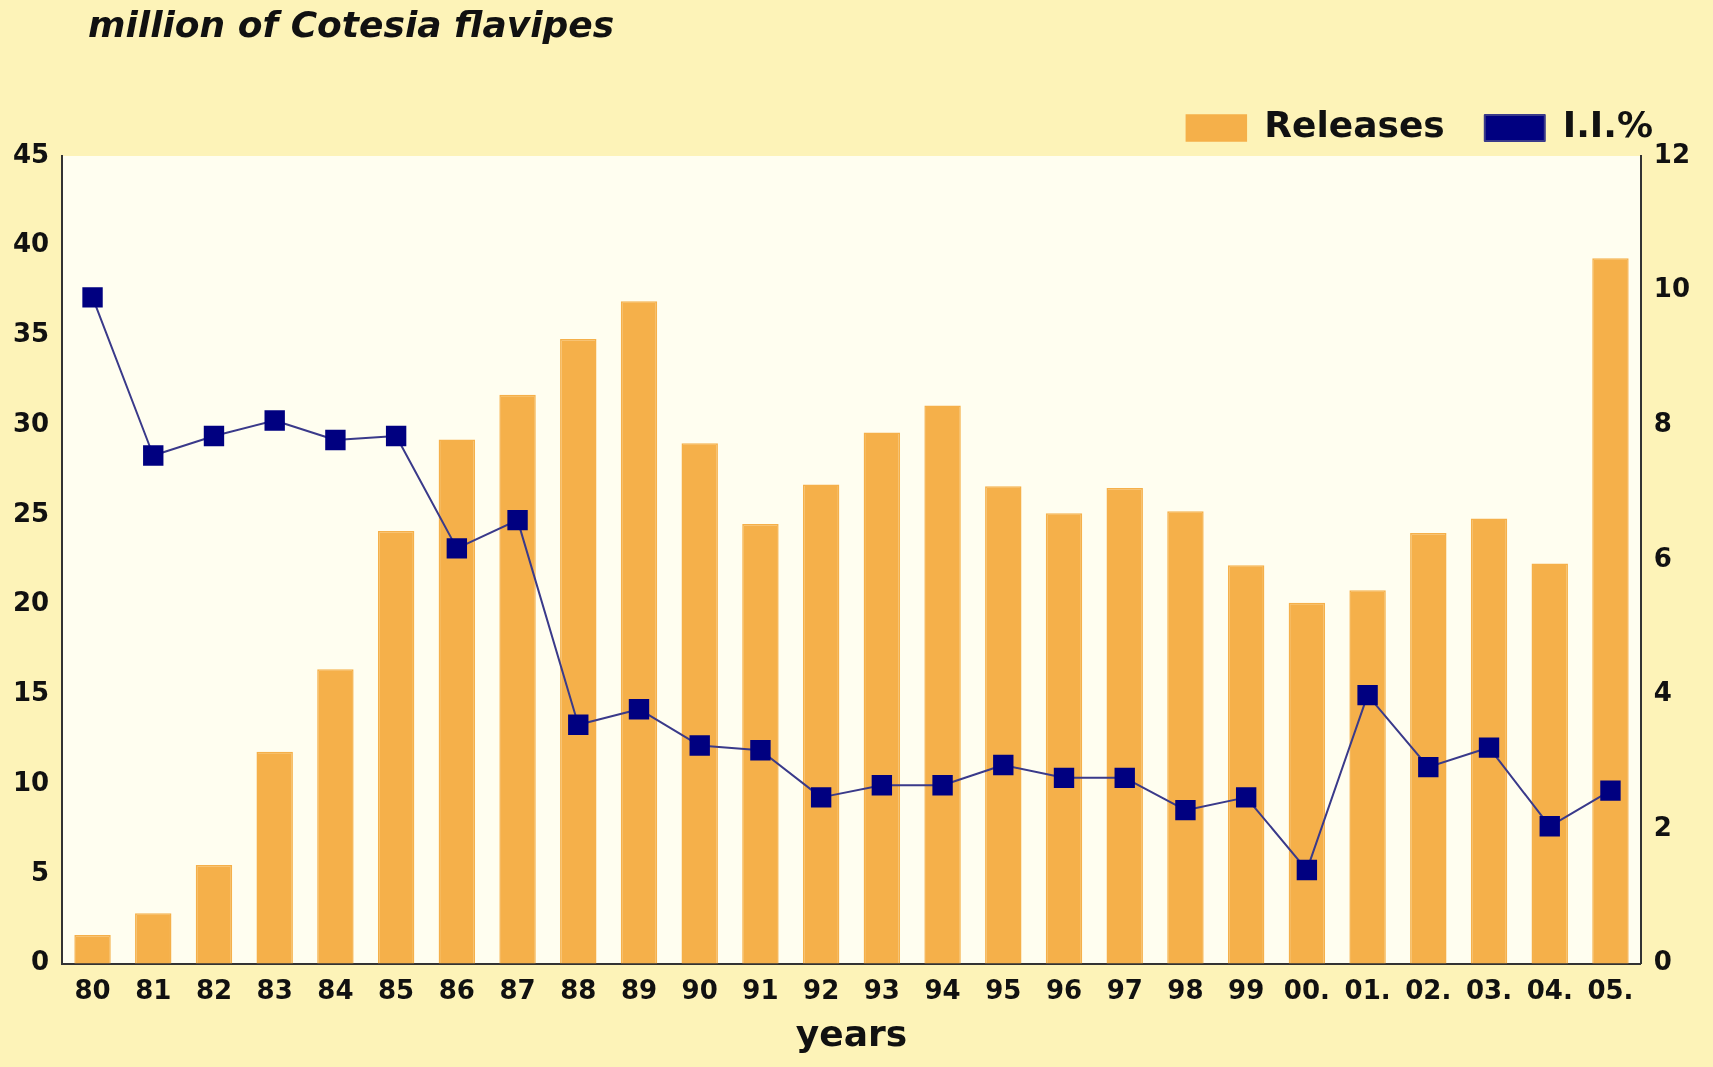  I want to click on x-tick-label: 98, so click(1185, 989).